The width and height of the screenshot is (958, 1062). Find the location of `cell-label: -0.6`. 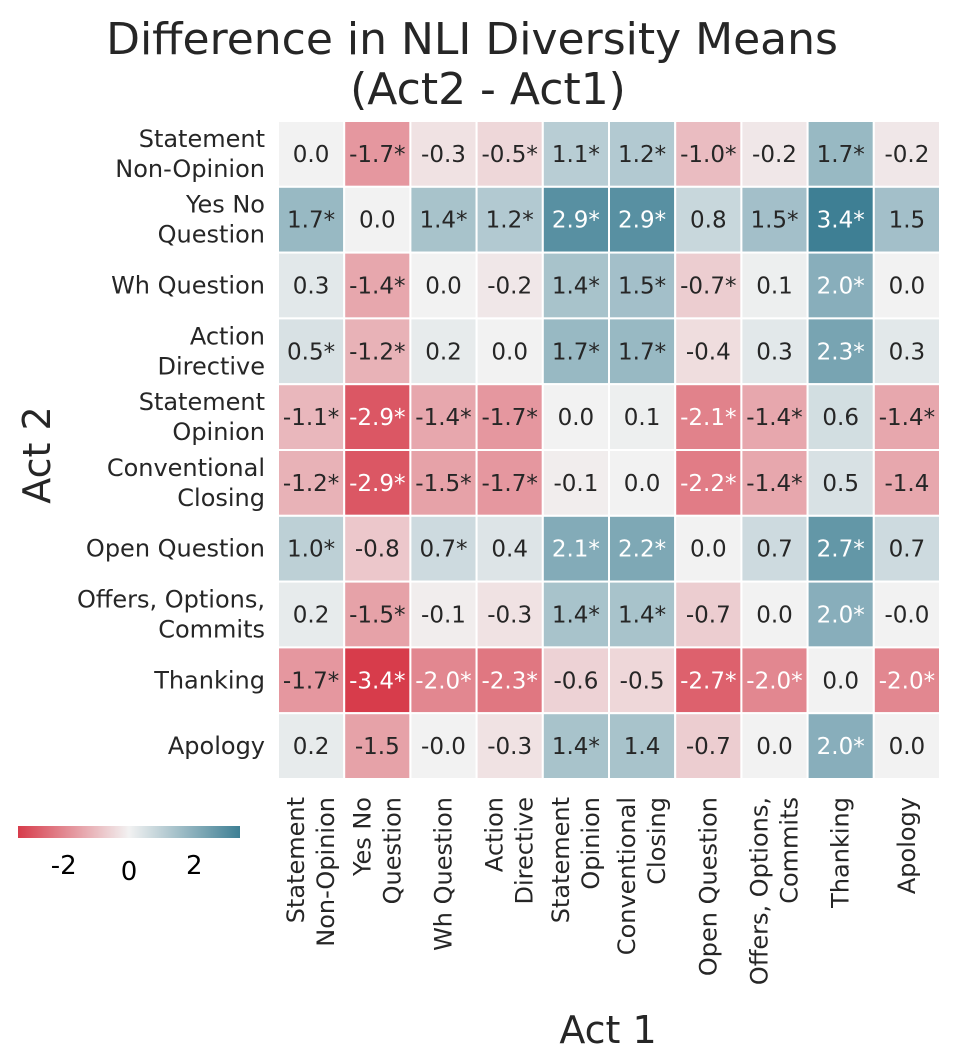

cell-label: -0.6 is located at coordinates (575, 681).